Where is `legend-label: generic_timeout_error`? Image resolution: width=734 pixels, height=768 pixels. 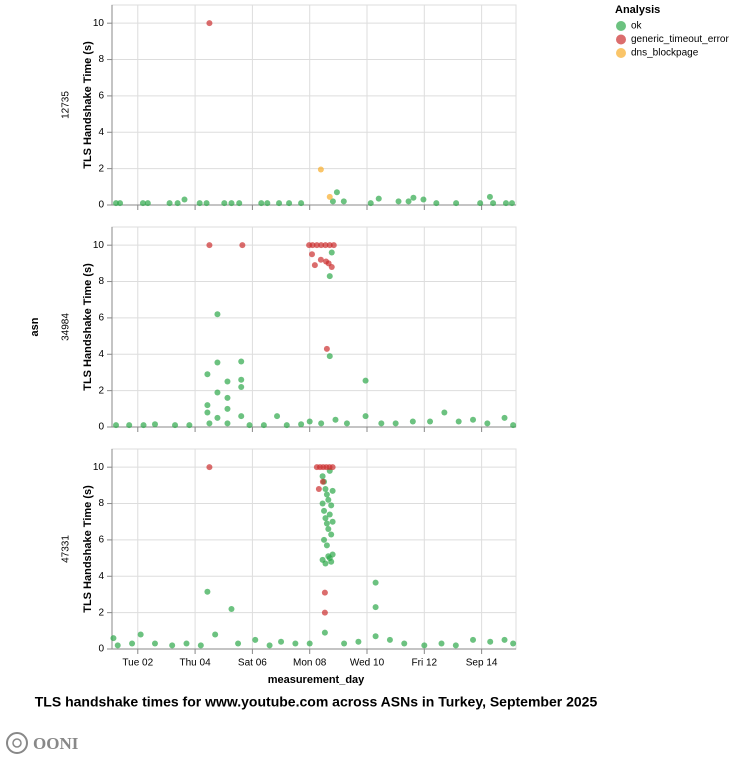 legend-label: generic_timeout_error is located at coordinates (680, 39).